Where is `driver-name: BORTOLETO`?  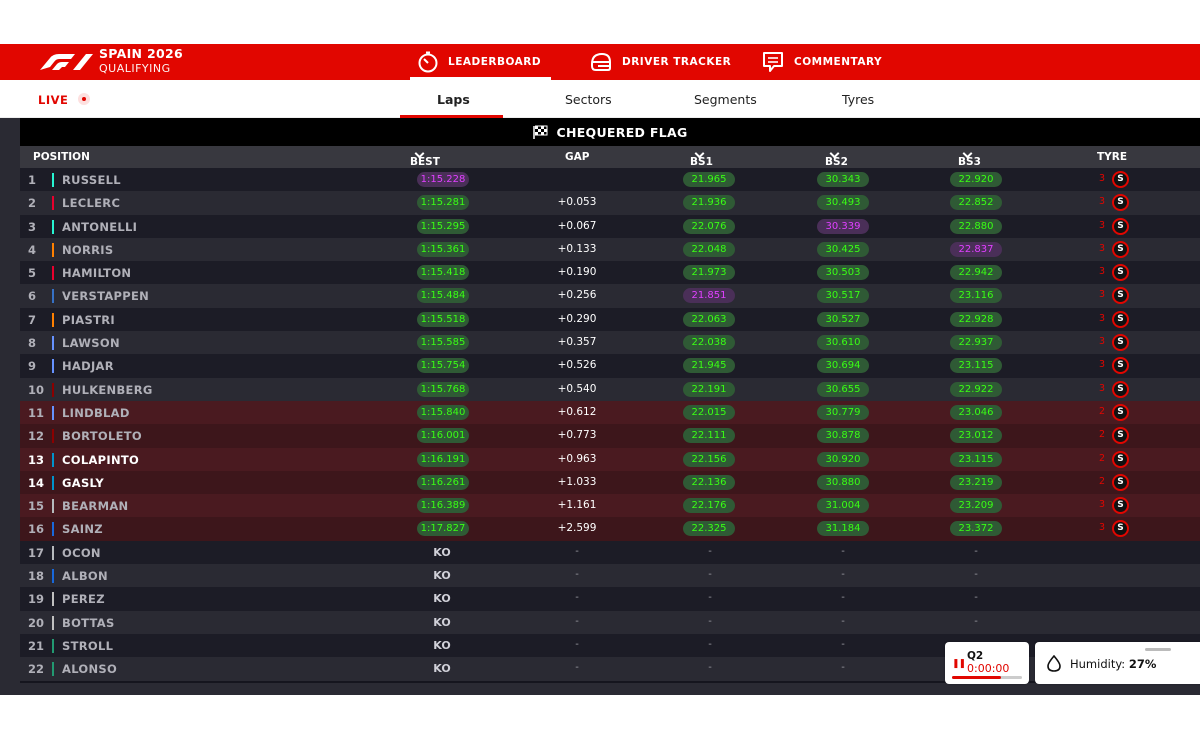 driver-name: BORTOLETO is located at coordinates (102, 436).